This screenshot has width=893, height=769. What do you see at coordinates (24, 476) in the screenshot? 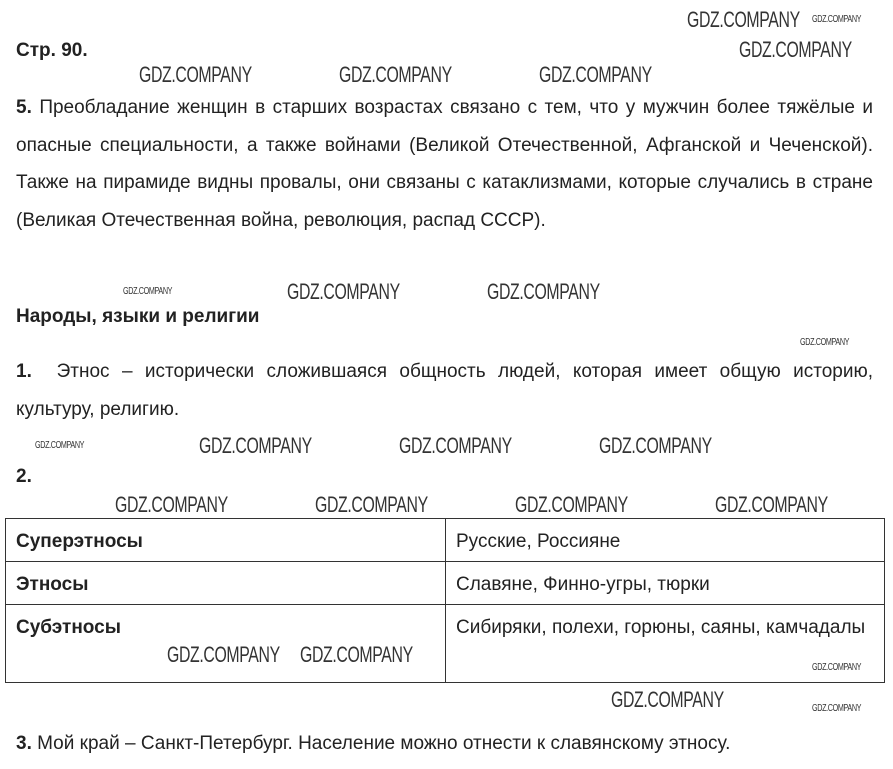
I see `answer-2-number: 2.` at bounding box center [24, 476].